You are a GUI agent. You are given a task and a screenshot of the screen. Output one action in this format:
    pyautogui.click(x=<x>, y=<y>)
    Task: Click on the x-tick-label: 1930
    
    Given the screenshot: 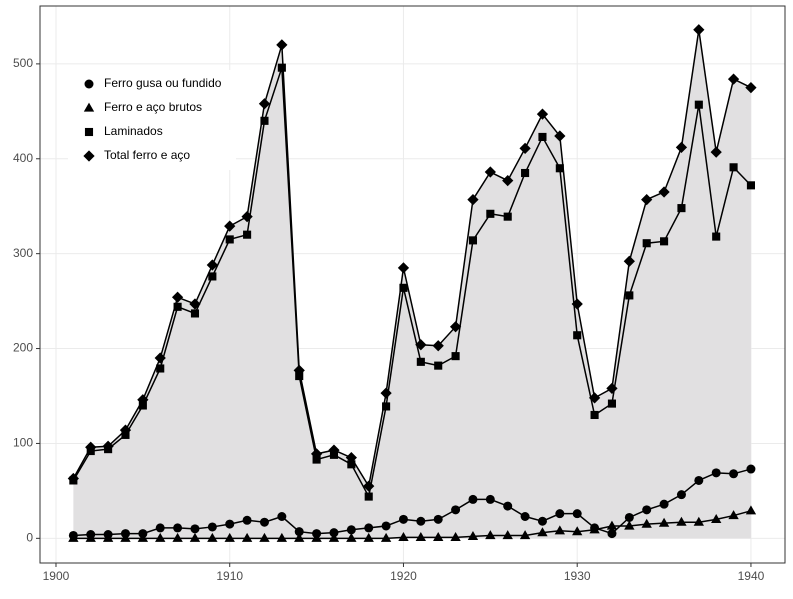 What is the action you would take?
    pyautogui.click(x=577, y=576)
    